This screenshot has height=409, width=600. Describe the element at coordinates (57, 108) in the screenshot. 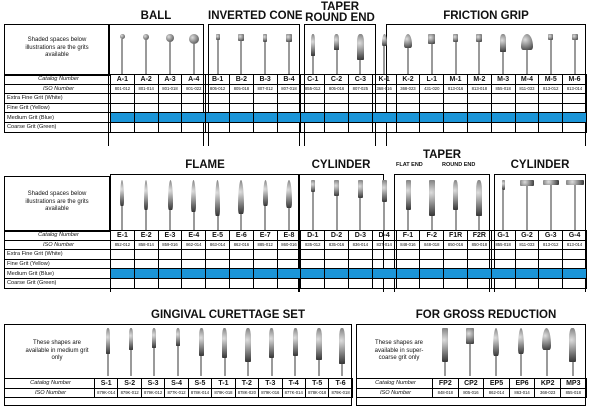

I see `grit-label: Fine Grit (Yellow)` at that location.